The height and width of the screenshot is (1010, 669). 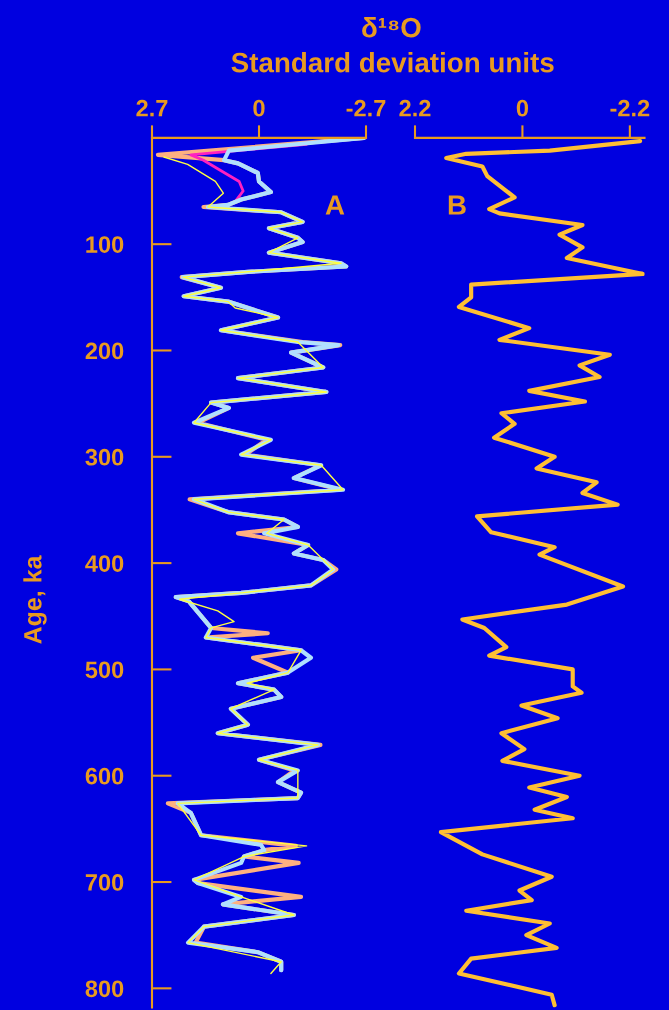 What do you see at coordinates (630, 108) in the screenshot?
I see `x-tick-label: -2.2` at bounding box center [630, 108].